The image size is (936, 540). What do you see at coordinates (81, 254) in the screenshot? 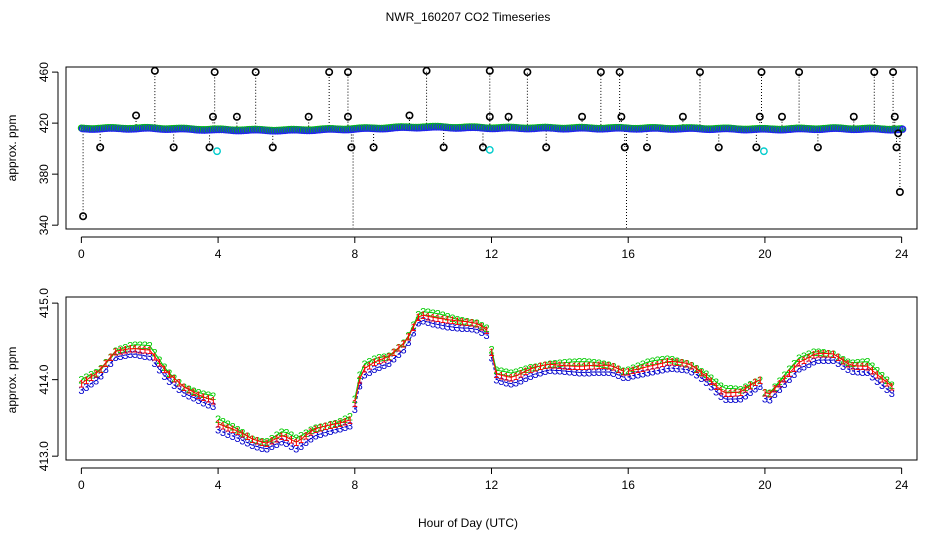
I see `x-tick-label: 0` at bounding box center [81, 254].